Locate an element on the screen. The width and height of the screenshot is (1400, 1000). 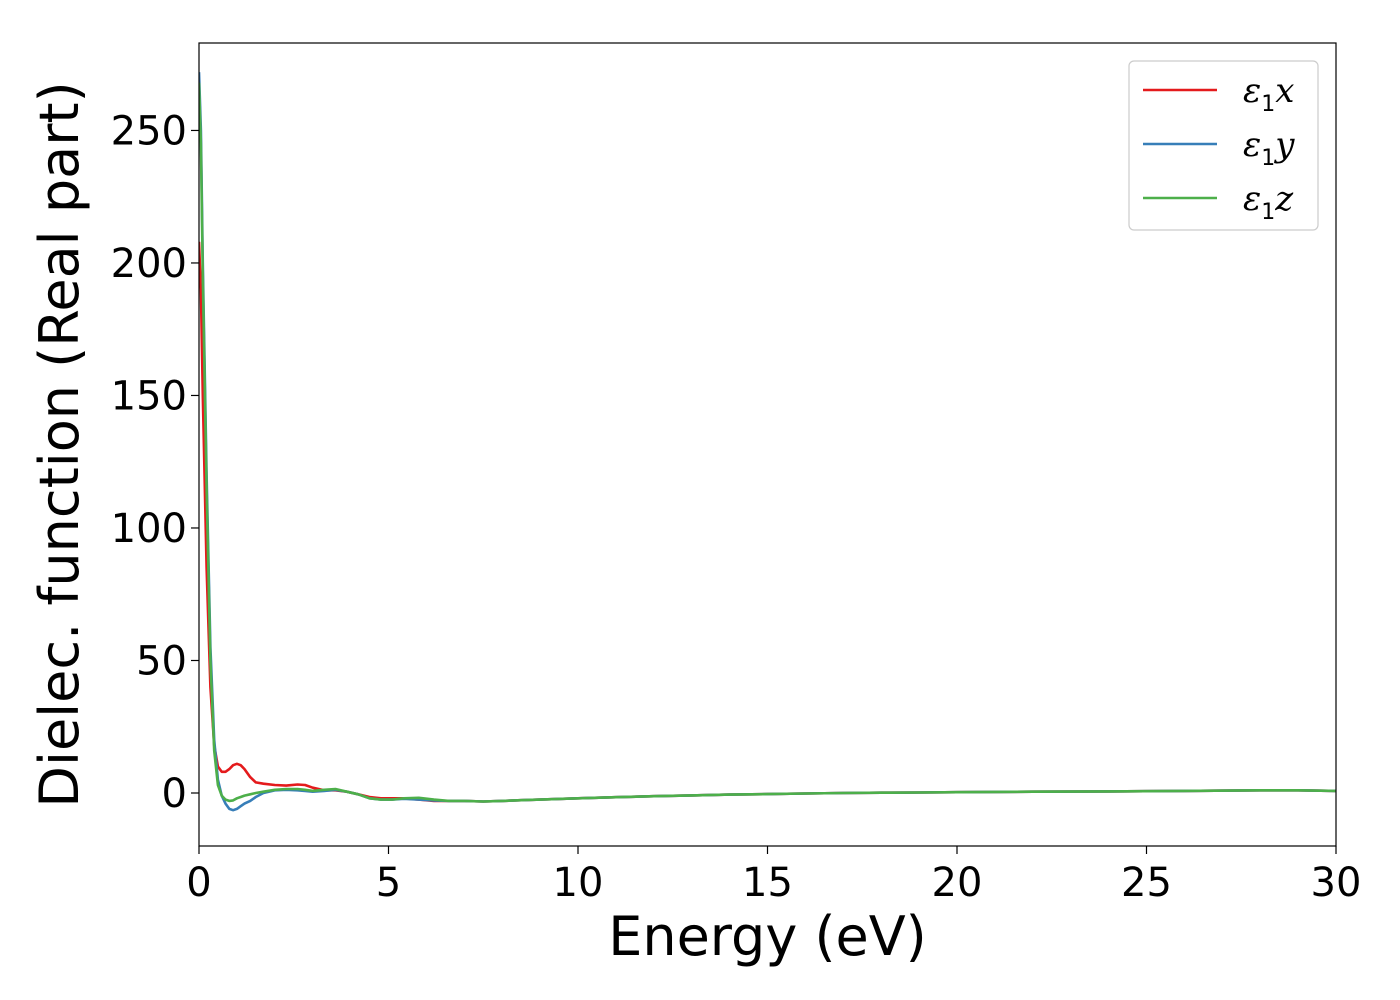
legend-variable: z is located at coordinates (1284, 199).